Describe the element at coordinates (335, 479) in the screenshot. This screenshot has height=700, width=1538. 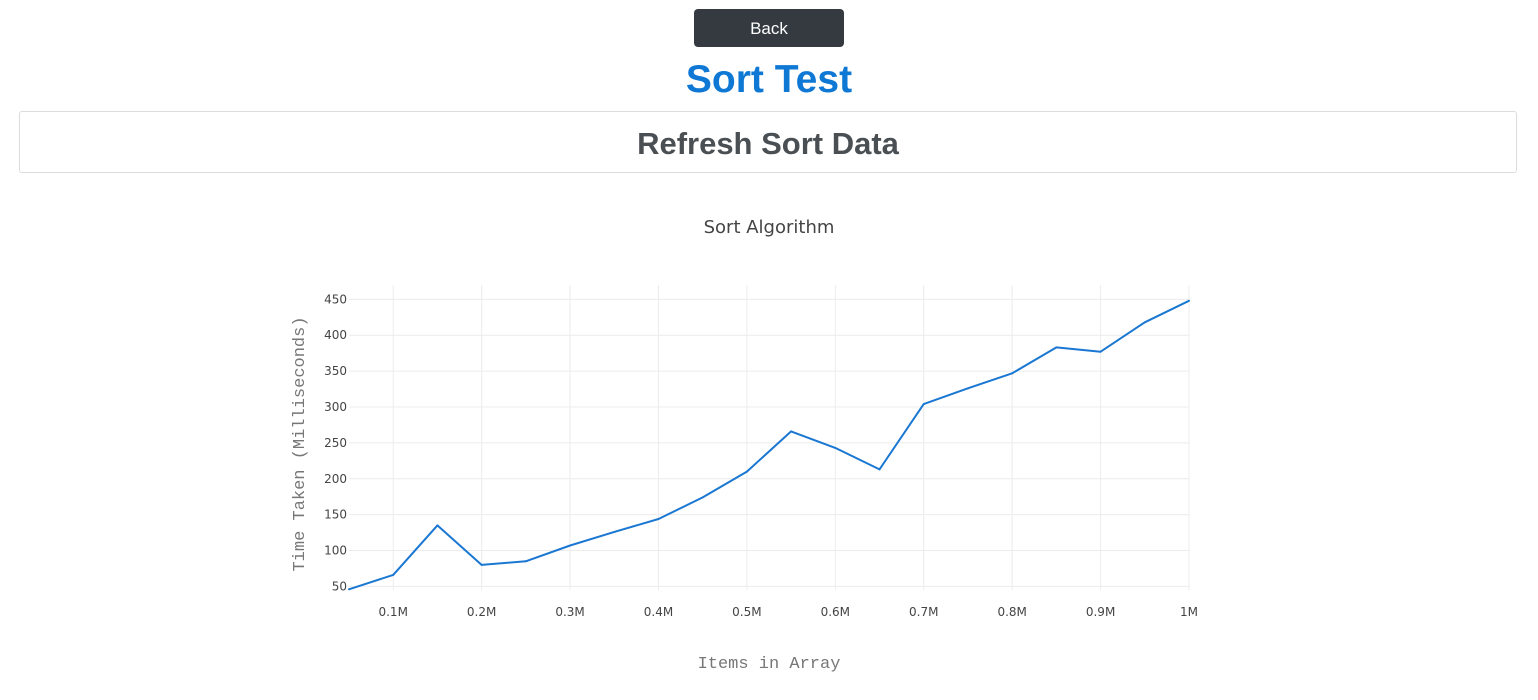
I see `y-tick-label: 200` at that location.